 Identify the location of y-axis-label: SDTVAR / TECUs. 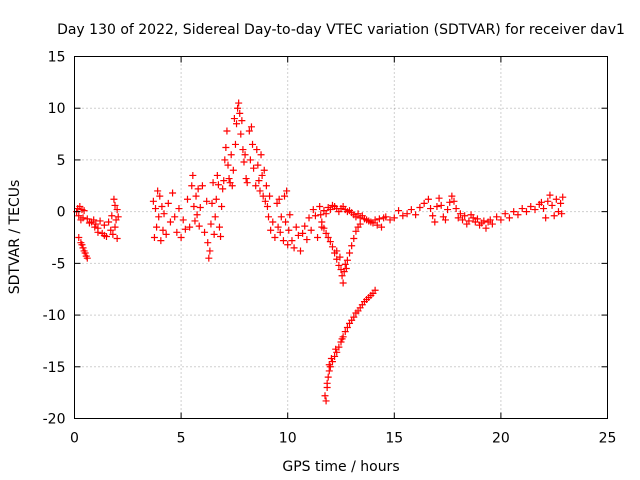
(15, 237).